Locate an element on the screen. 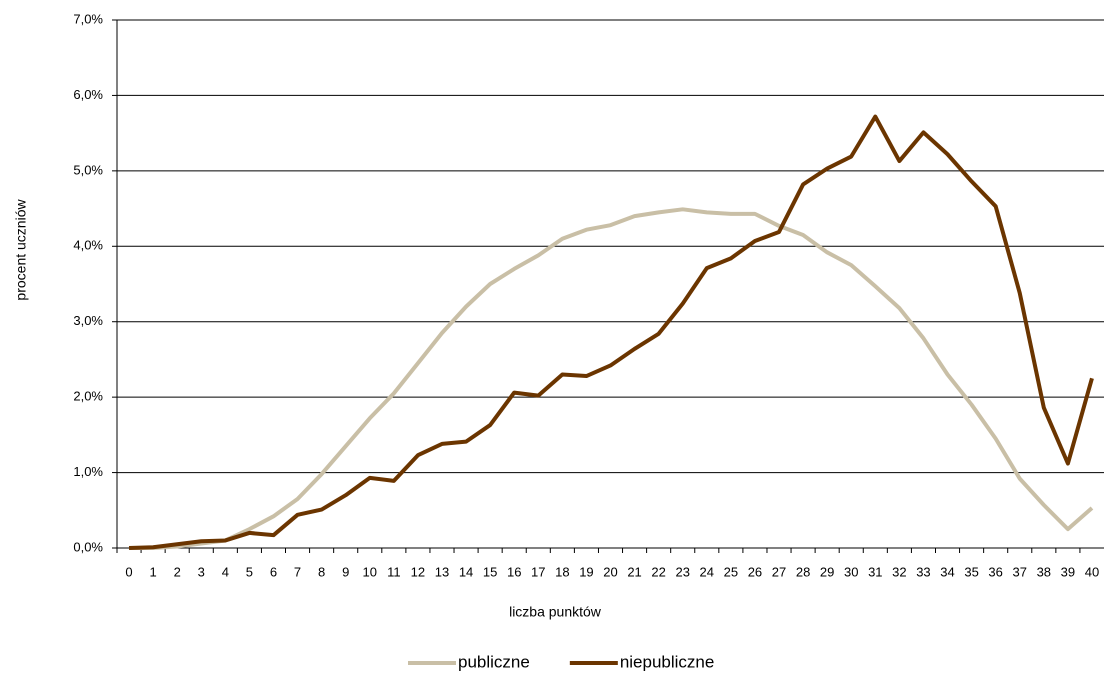 The image size is (1108, 675). x-tick-label: 25 is located at coordinates (731, 571).